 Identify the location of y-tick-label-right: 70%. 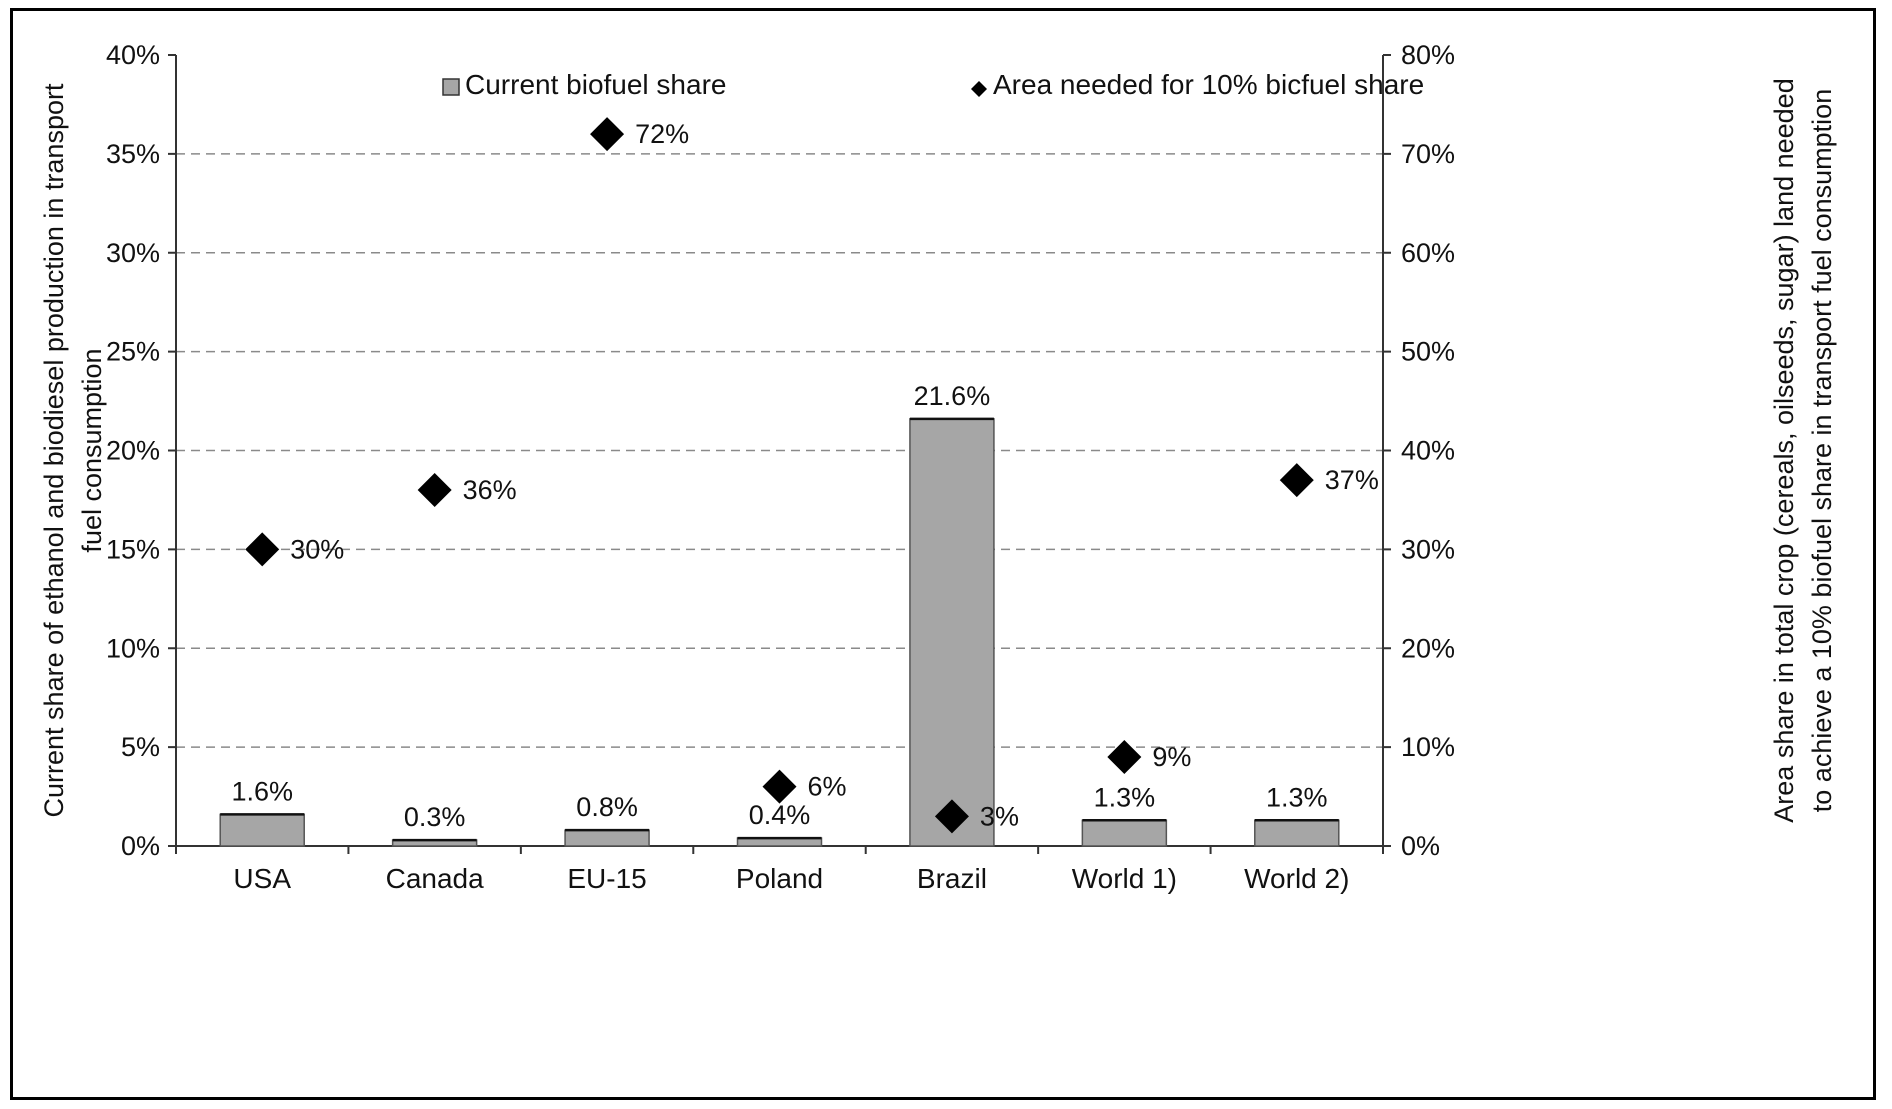
(1428, 154).